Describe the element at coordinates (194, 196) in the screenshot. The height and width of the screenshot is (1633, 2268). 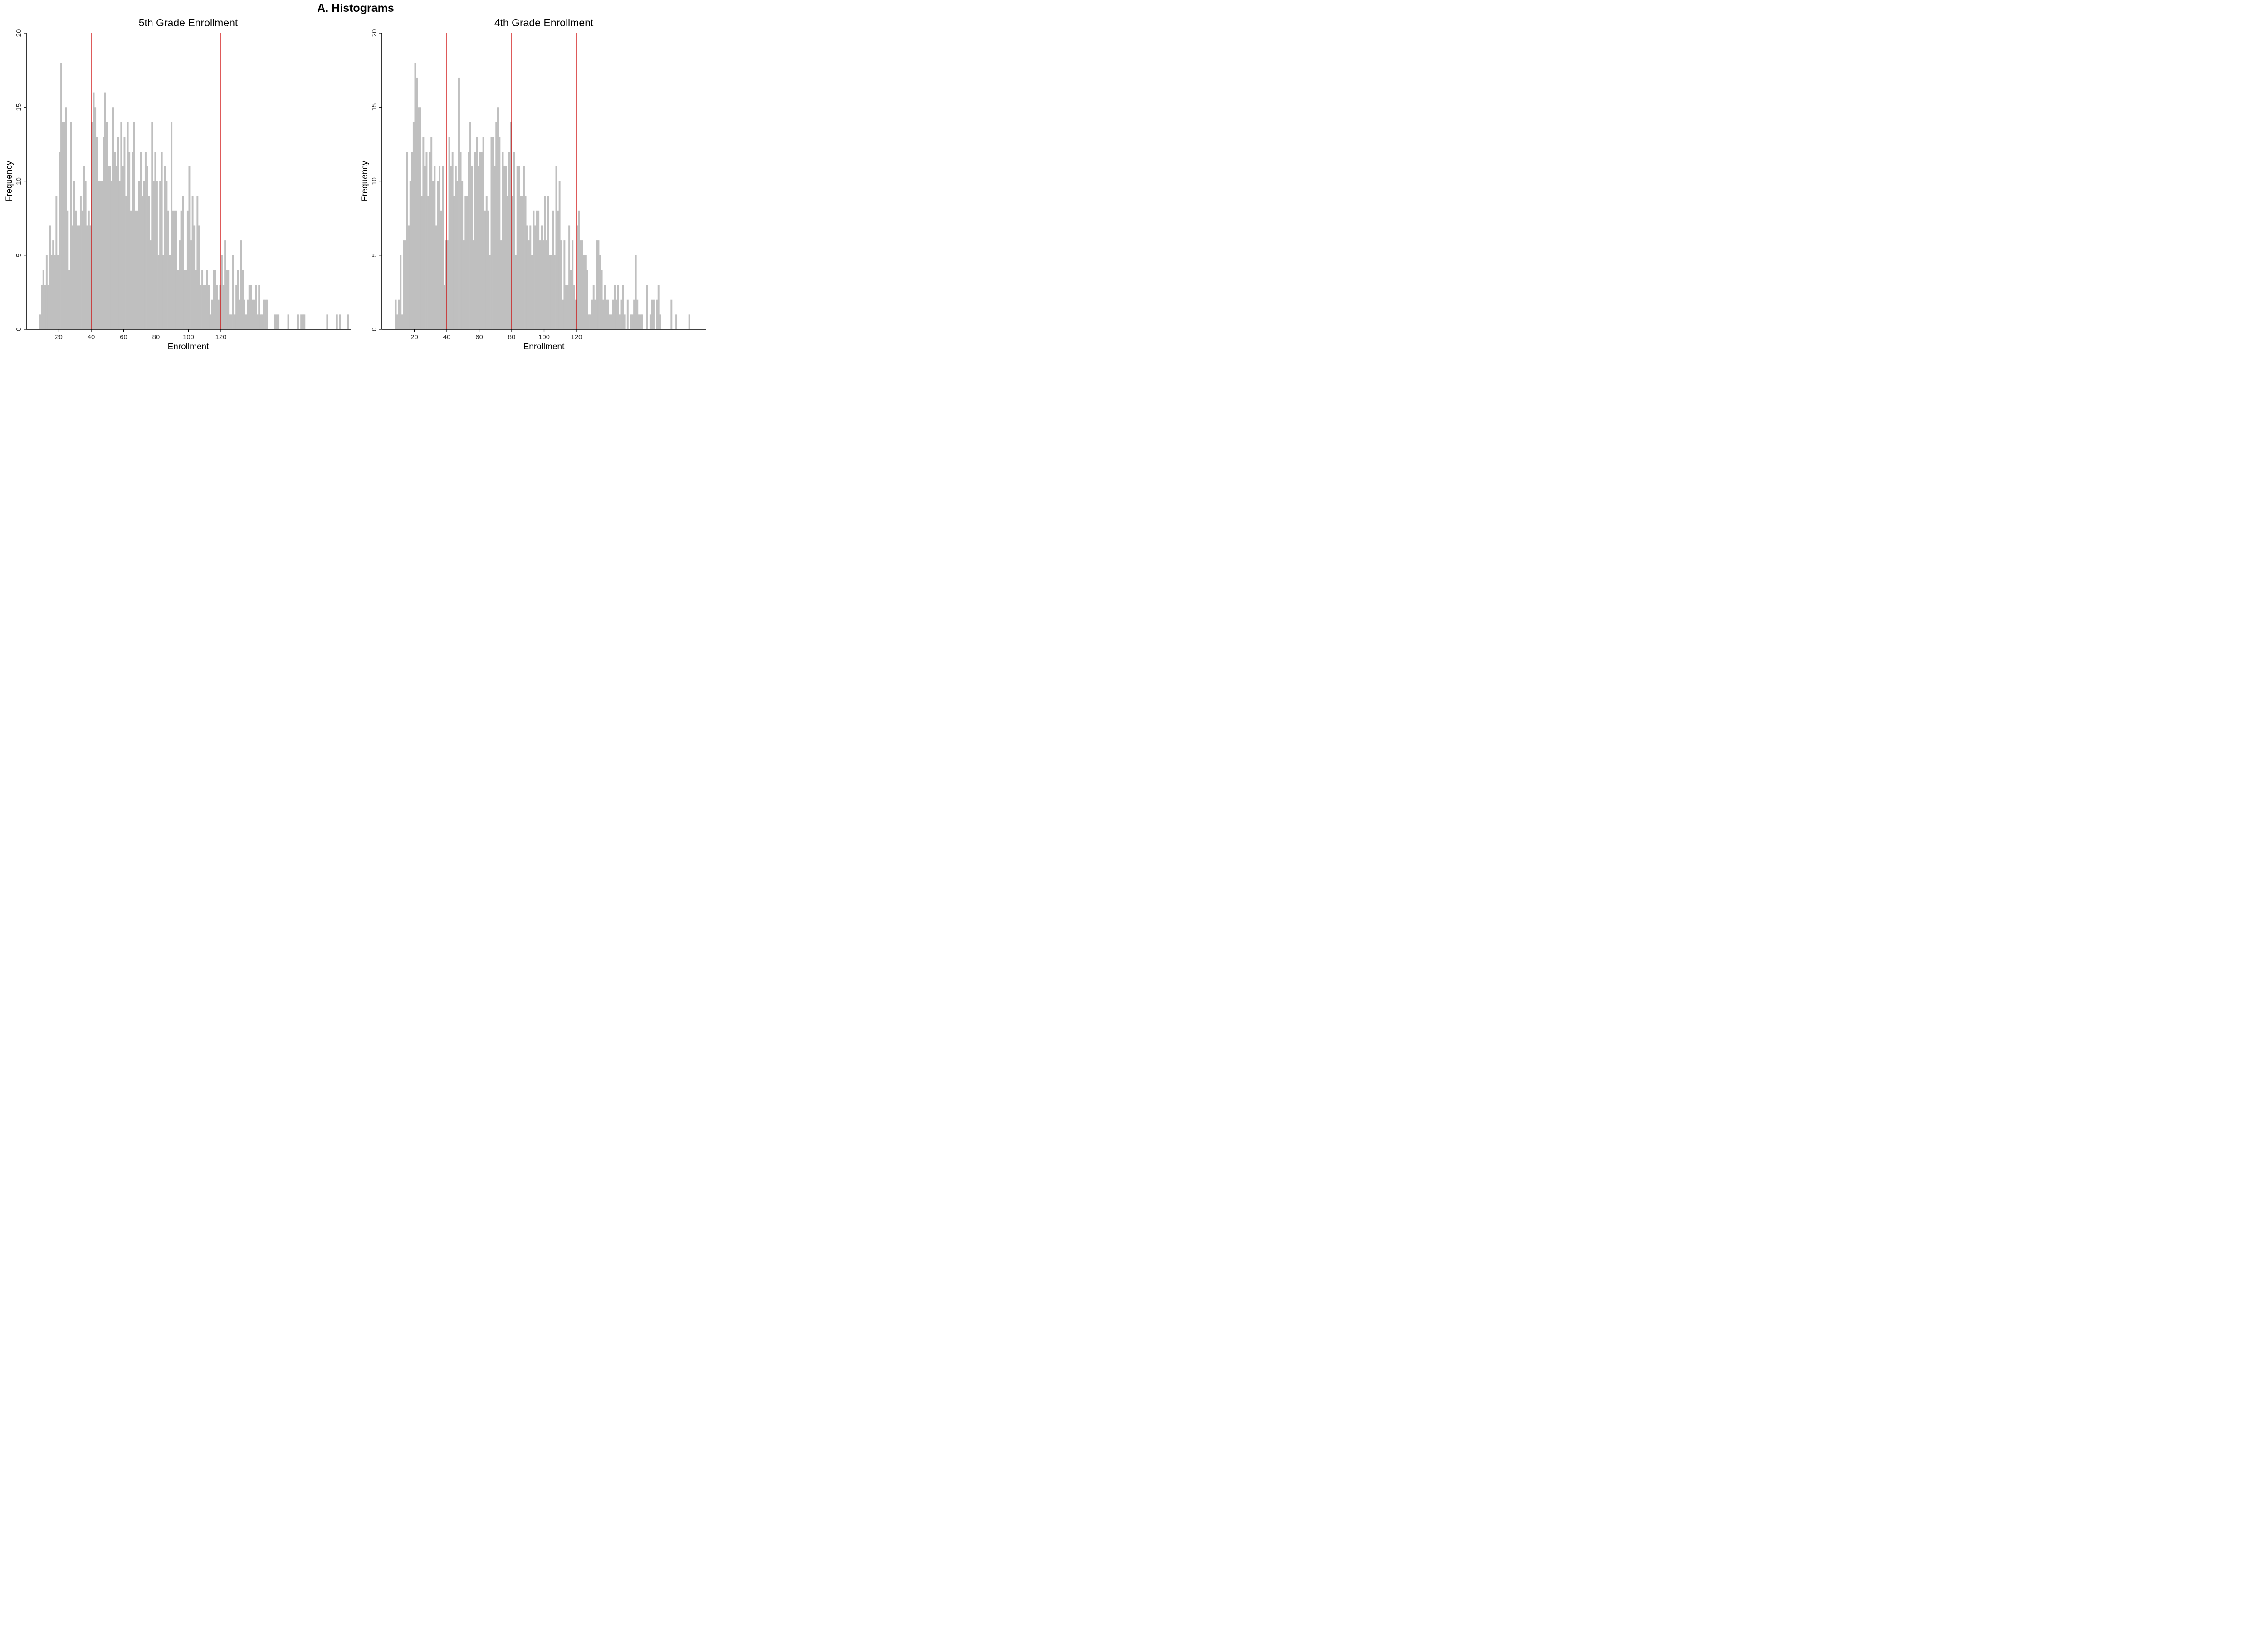
I see `histogram-bars` at that location.